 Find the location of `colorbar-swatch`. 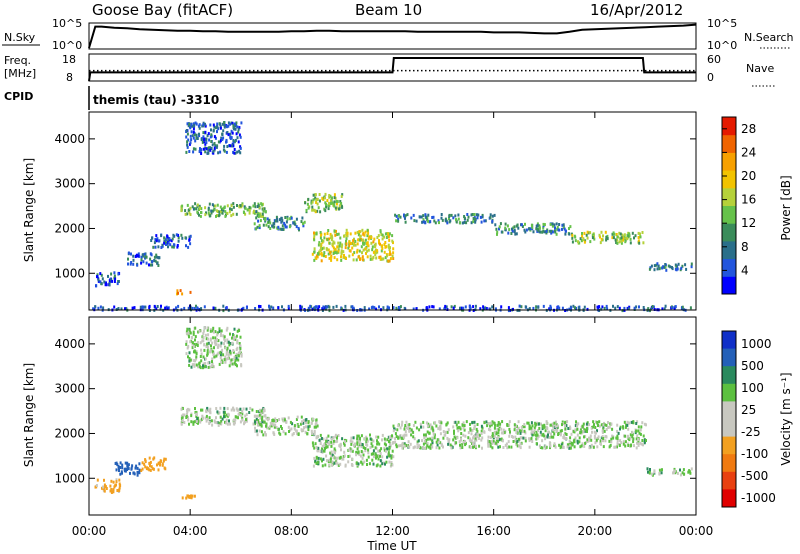

colorbar-swatch is located at coordinates (729, 480).